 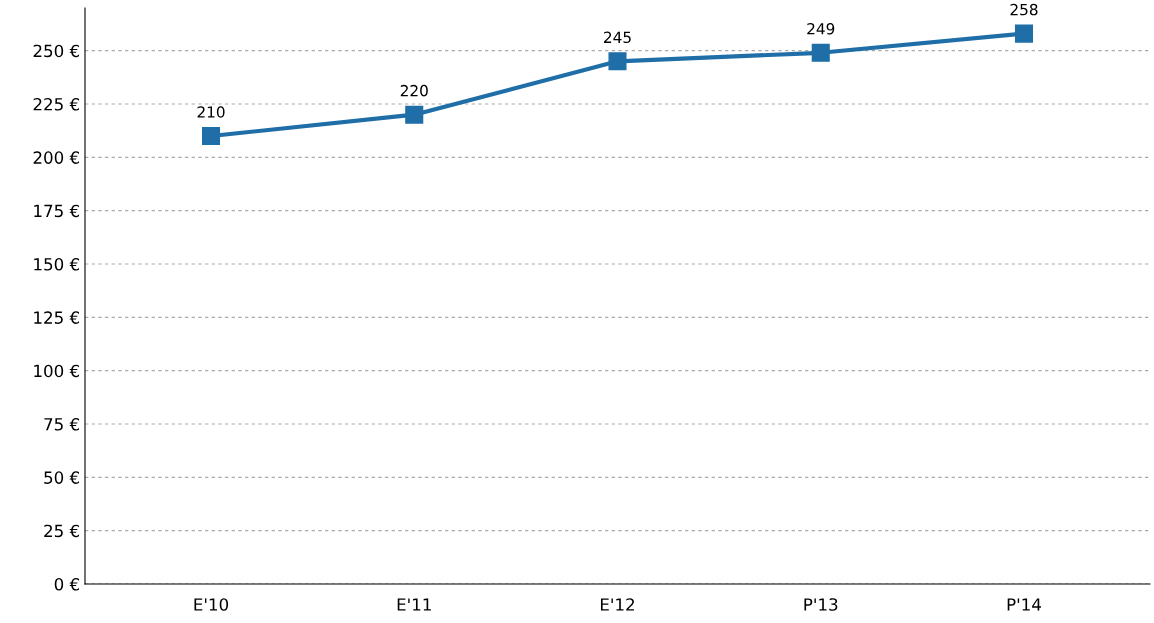 What do you see at coordinates (62, 477) in the screenshot?
I see `y-tick-label: 50 €` at bounding box center [62, 477].